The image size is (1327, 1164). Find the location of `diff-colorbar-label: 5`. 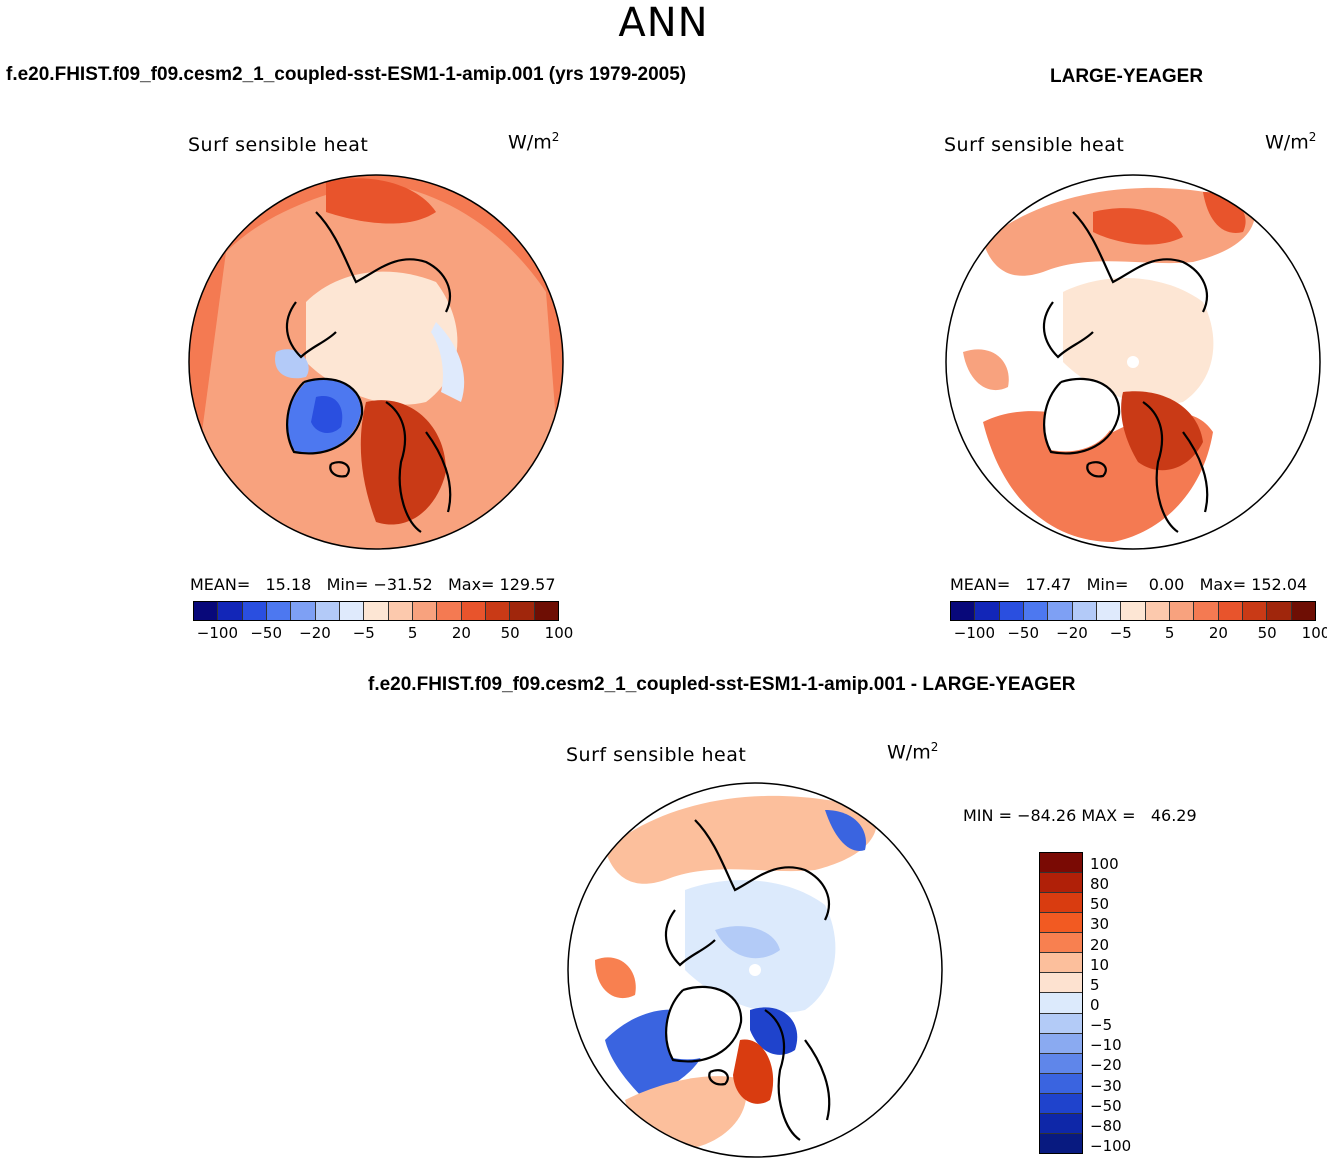

diff-colorbar-label: 5 is located at coordinates (1095, 984).